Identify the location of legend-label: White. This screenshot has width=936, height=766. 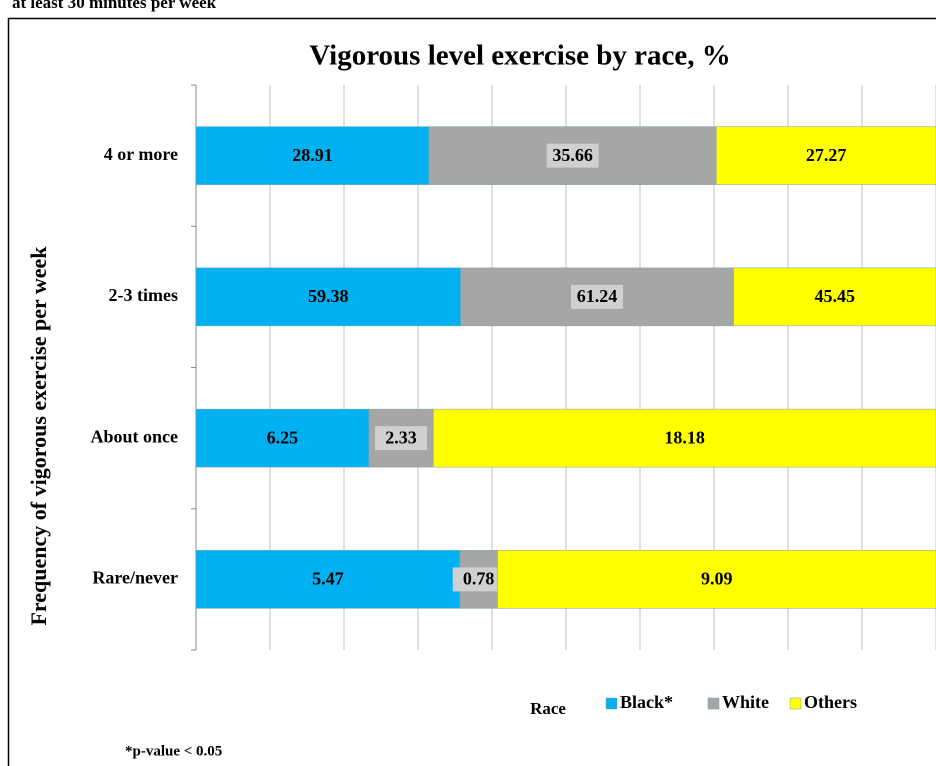
(745, 702).